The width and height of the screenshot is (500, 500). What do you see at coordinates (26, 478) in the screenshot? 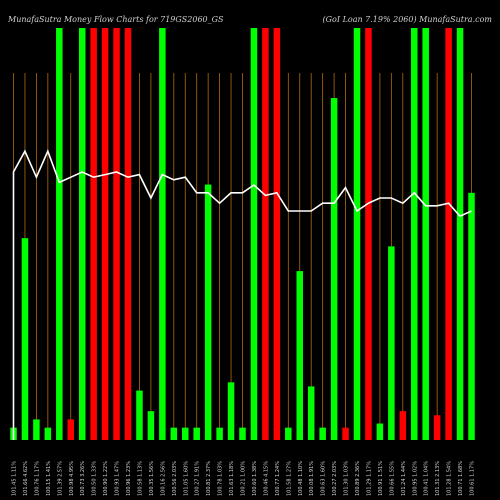
I see `x-tick-label: 101.66 4.62%` at bounding box center [26, 478].